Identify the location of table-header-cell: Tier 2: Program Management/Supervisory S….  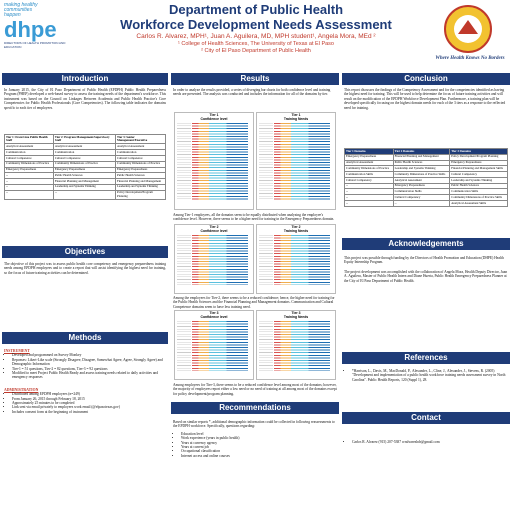
(84, 139).